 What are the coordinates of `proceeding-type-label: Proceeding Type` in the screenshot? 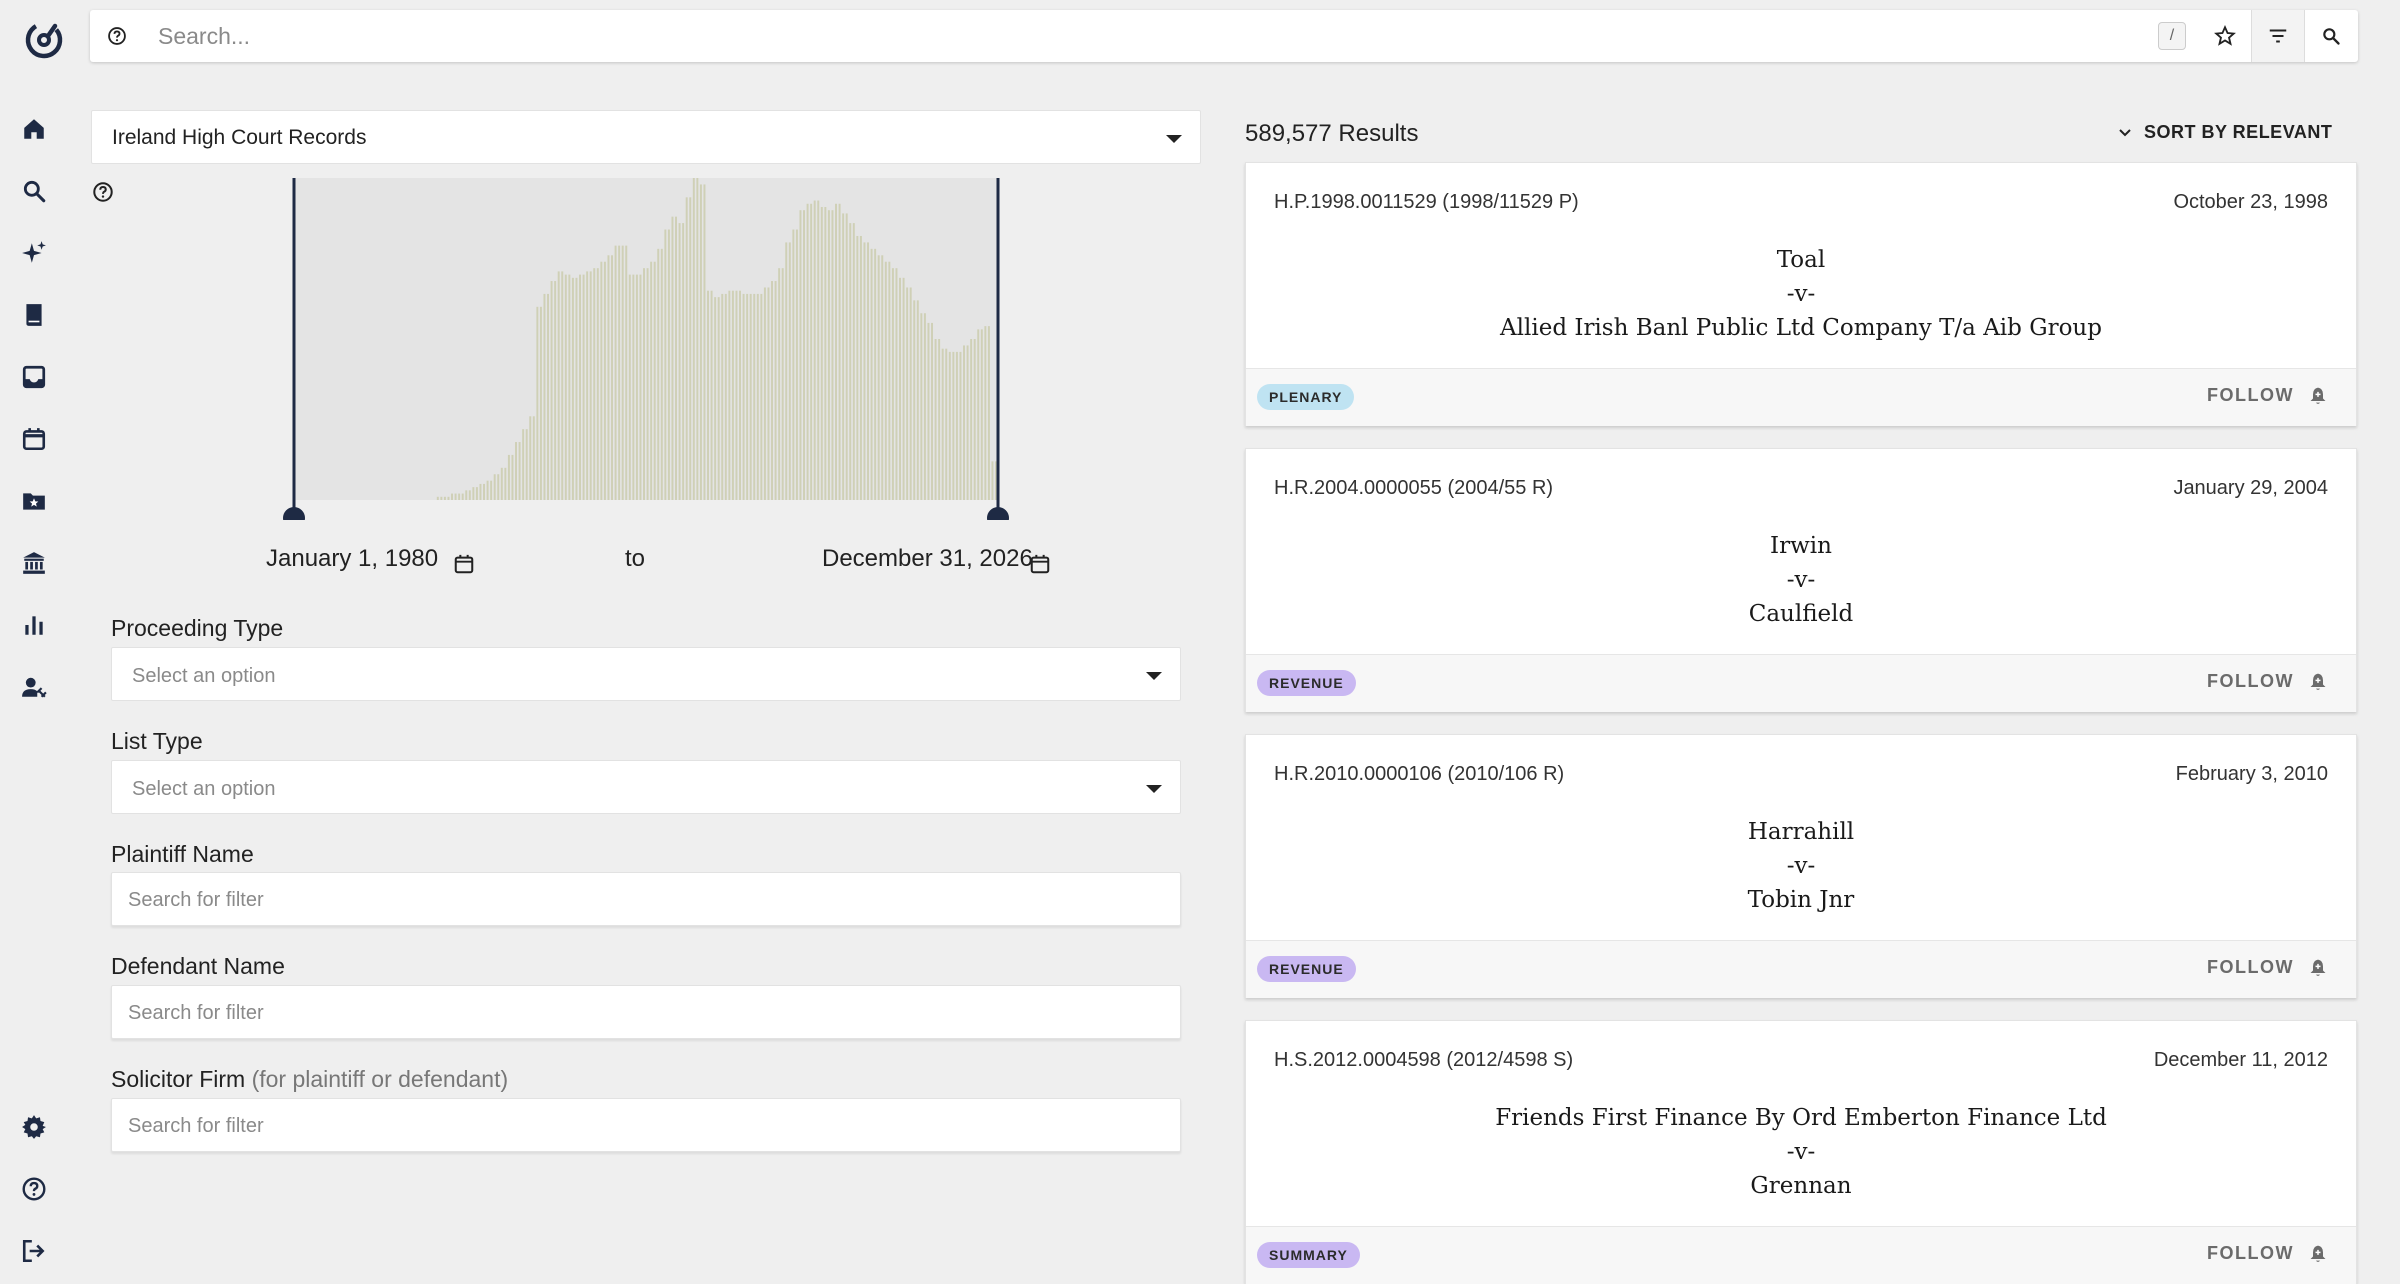 It's located at (197, 628).